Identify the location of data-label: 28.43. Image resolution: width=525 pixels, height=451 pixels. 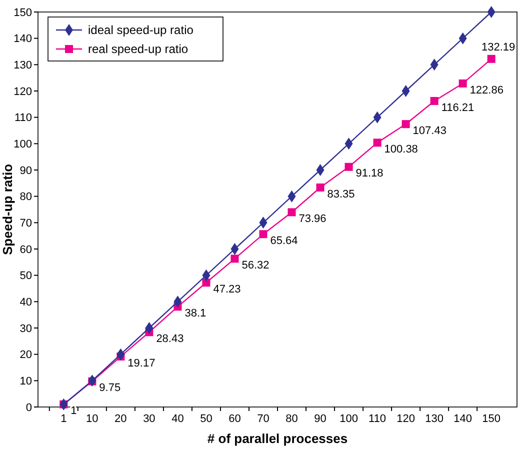
(170, 338).